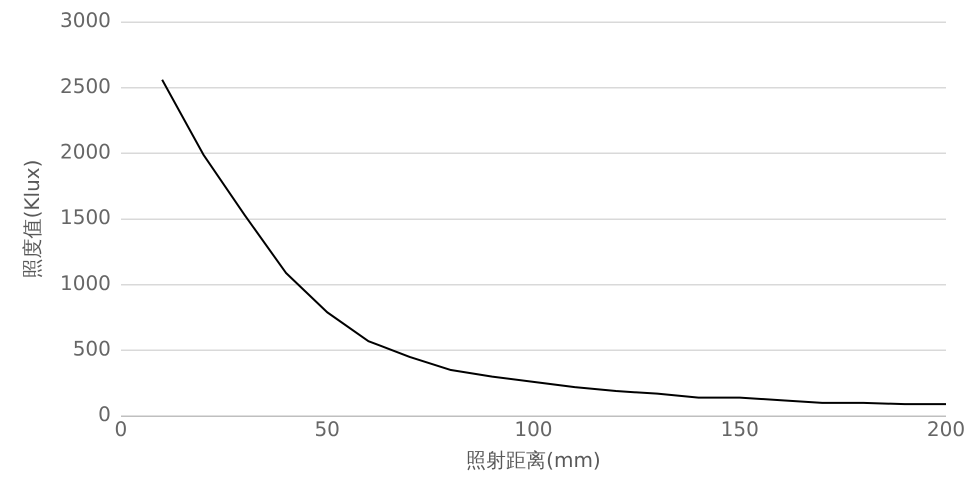  I want to click on y-tick-label: 3000, so click(85, 20).